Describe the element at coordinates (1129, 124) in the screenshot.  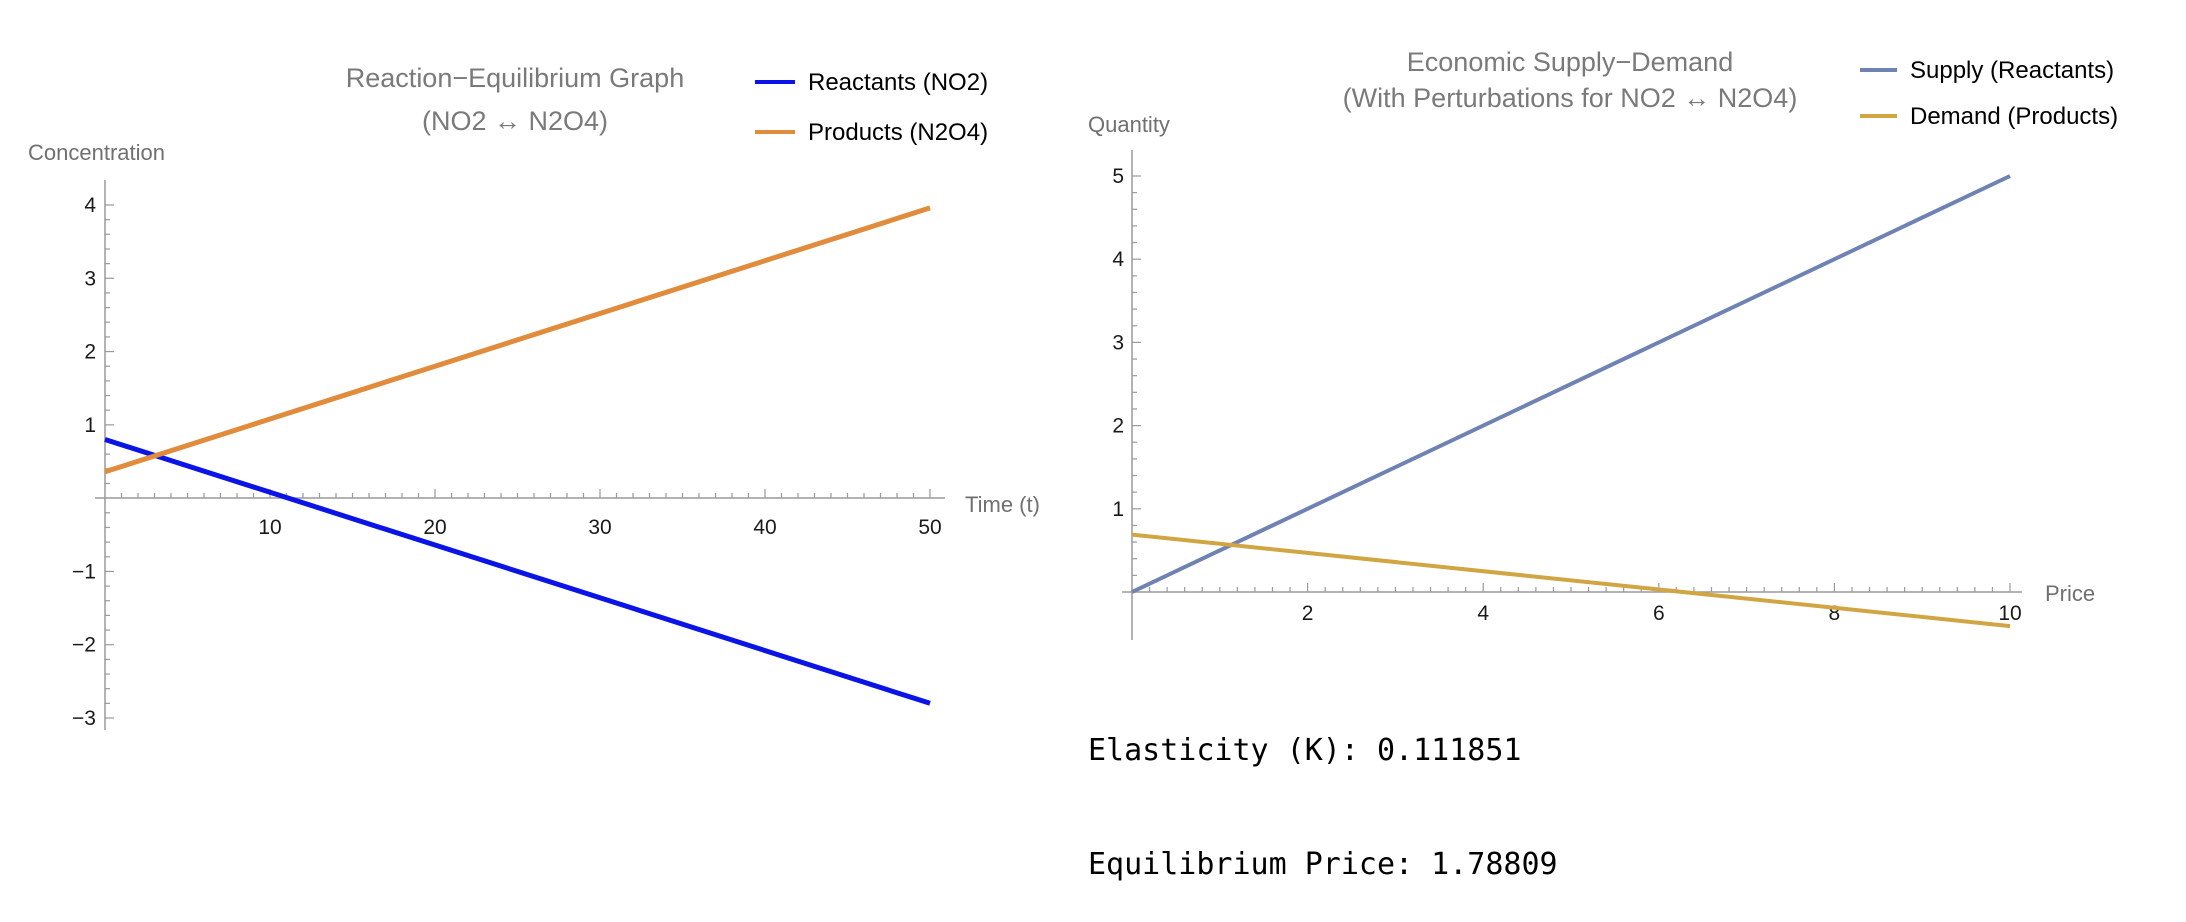
I see `y-axis-label: Quantity` at that location.